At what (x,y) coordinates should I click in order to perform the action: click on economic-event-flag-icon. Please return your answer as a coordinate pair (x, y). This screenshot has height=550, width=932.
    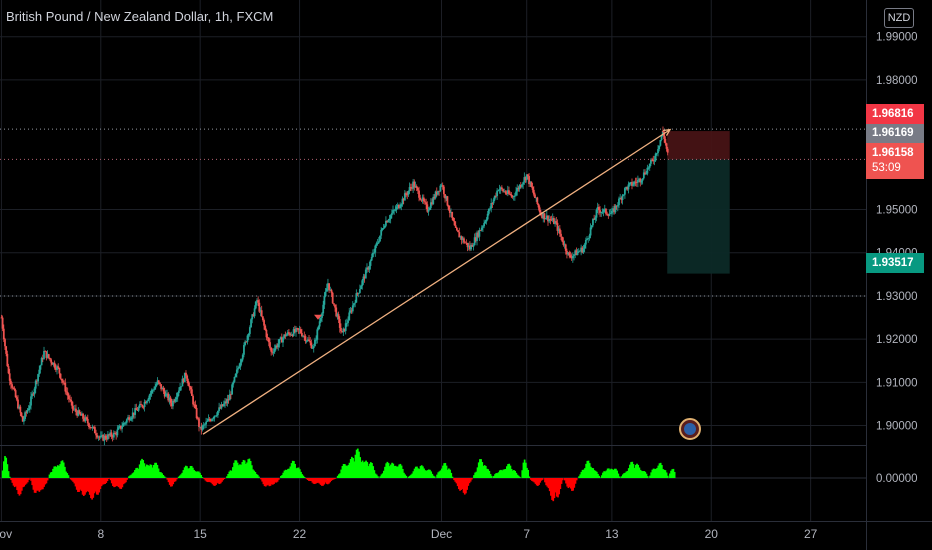
    Looking at the image, I should click on (690, 429).